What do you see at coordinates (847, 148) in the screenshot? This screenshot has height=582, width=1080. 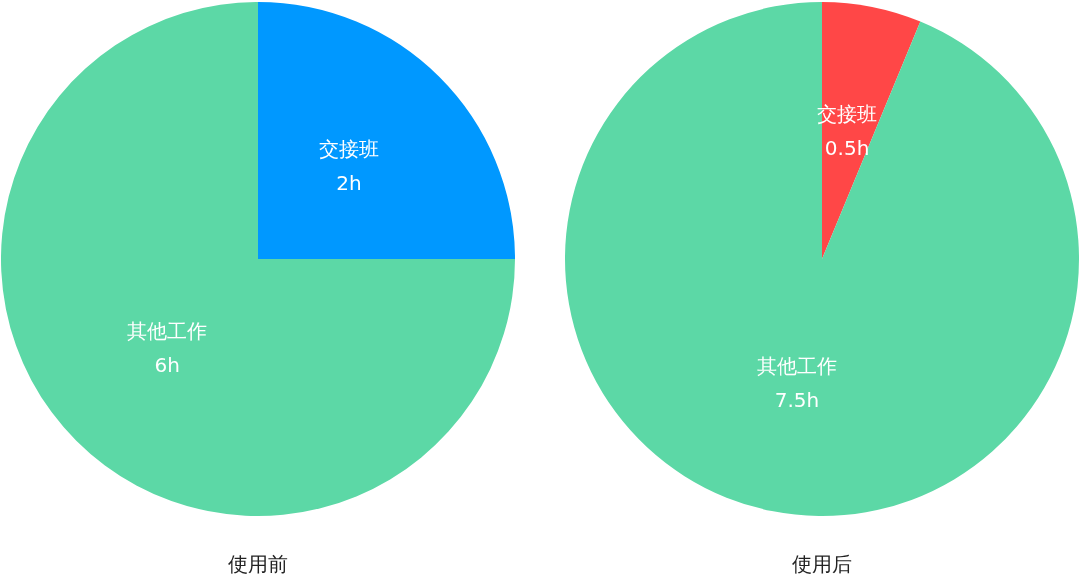 I see `data-label: 0.5h` at bounding box center [847, 148].